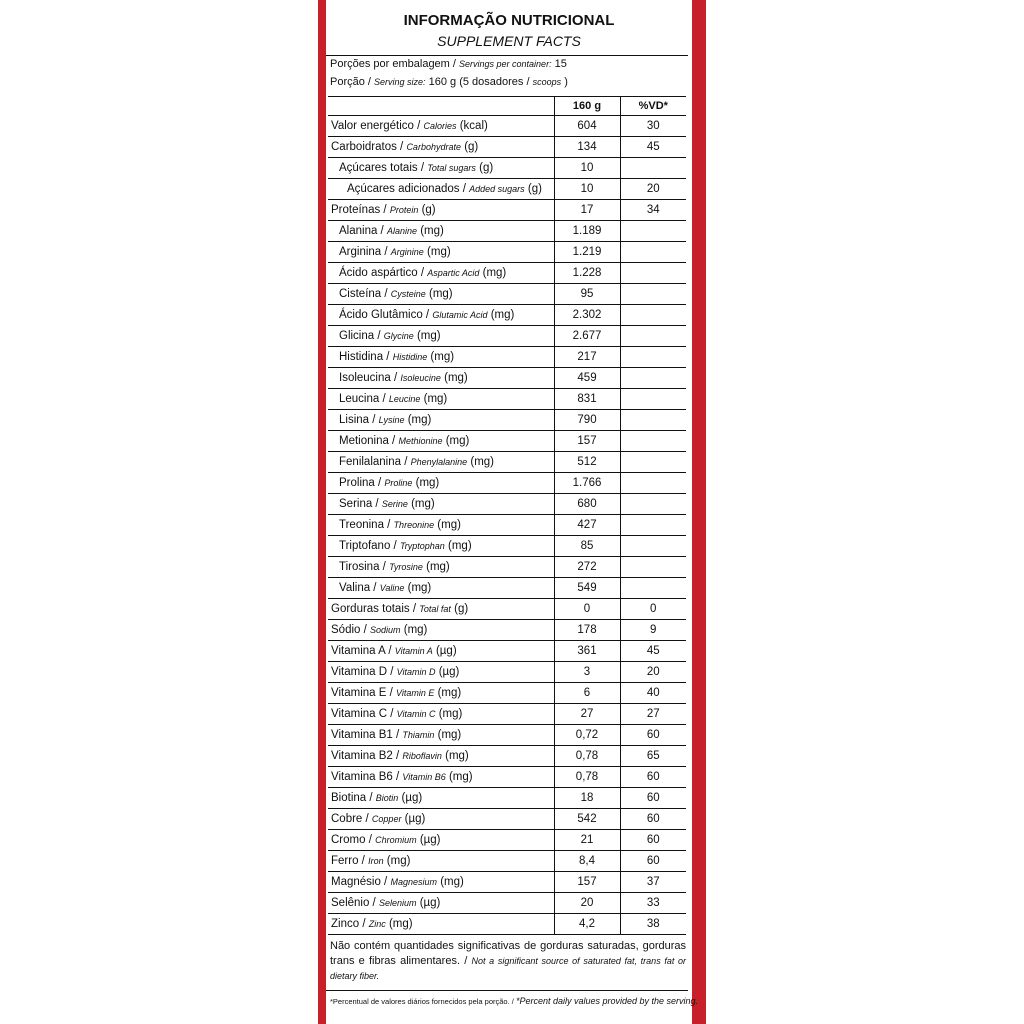 The width and height of the screenshot is (1024, 1024). I want to click on label-text: Glutamic Acid, so click(460, 315).